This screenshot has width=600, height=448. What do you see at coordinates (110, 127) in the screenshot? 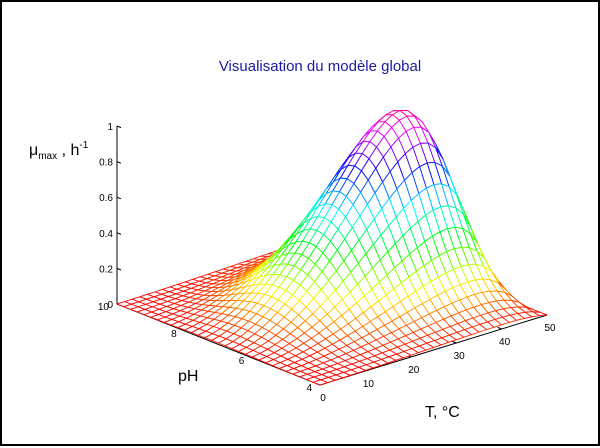
I see `z-tick-label: 1` at bounding box center [110, 127].